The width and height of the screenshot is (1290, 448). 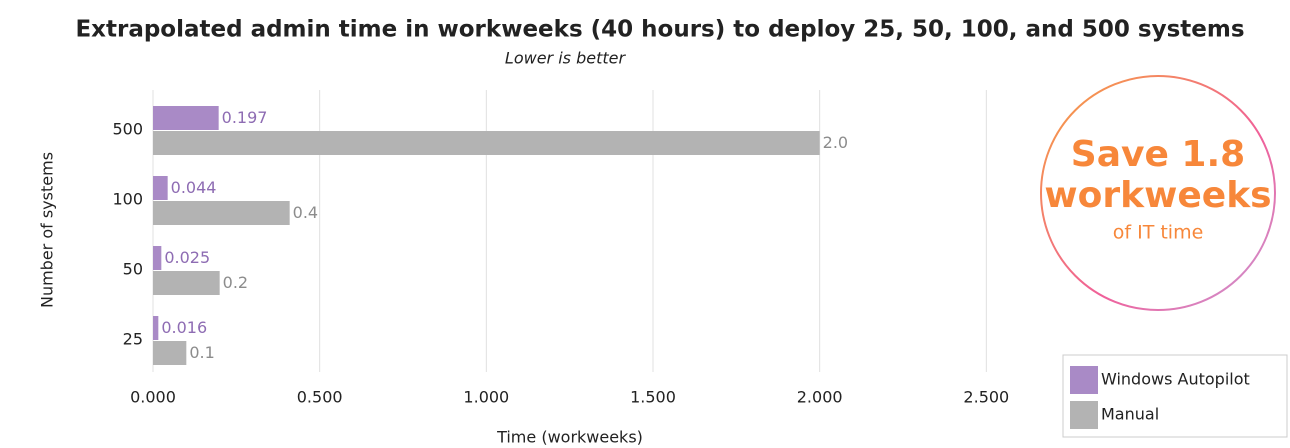 What do you see at coordinates (566, 58) in the screenshot?
I see `chart-subtitle: Lower is better` at bounding box center [566, 58].